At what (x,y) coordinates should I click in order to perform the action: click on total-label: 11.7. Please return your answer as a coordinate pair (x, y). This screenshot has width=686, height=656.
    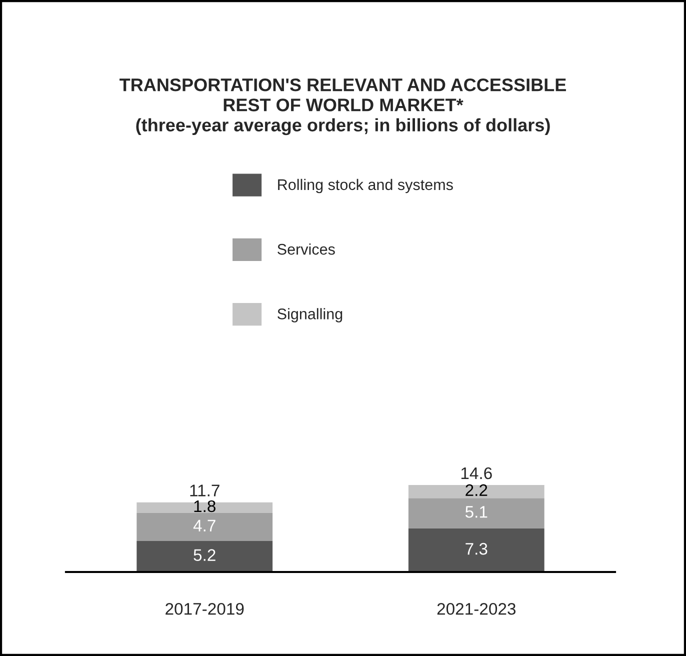
    Looking at the image, I should click on (205, 490).